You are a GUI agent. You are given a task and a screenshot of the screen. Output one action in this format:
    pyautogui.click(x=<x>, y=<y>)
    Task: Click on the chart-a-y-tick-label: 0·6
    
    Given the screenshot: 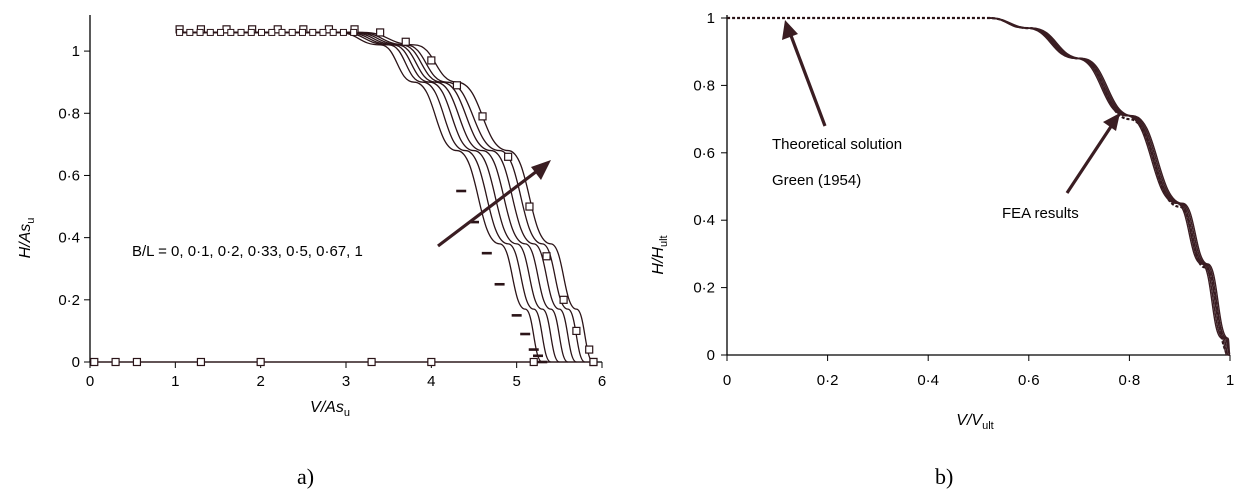 What is the action you would take?
    pyautogui.click(x=69, y=175)
    